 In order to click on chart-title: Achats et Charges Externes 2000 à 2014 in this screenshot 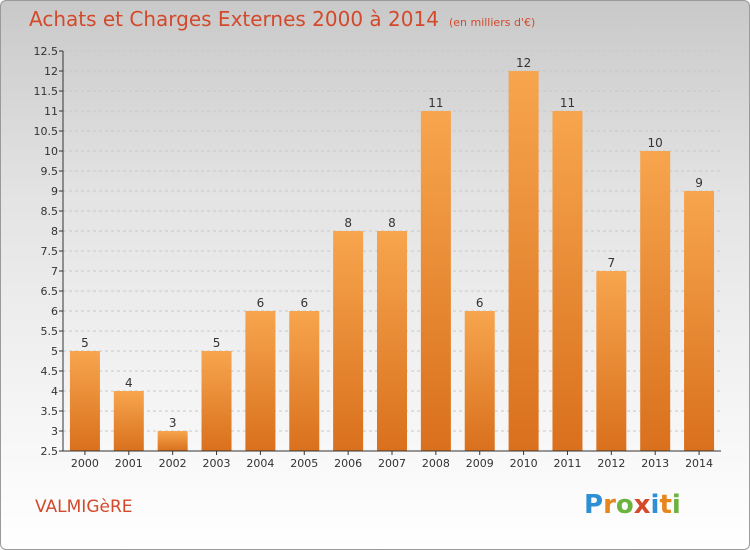, I will do `click(234, 19)`.